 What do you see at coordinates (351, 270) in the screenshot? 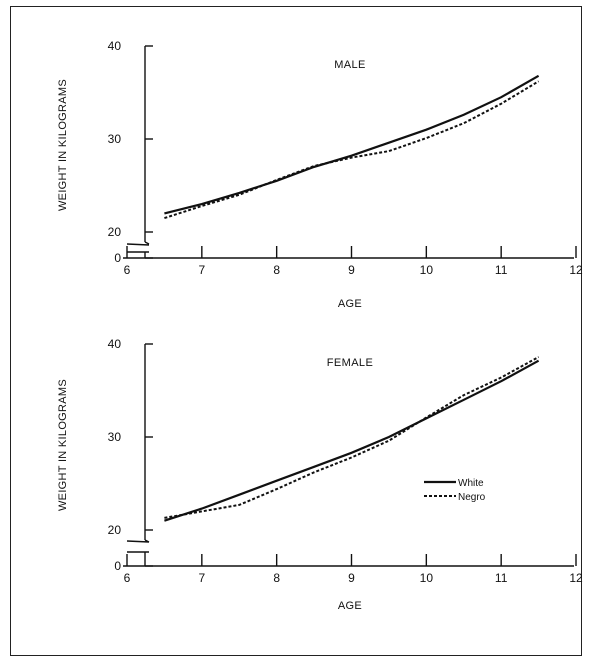
I see `panel-1-x-tick-label: 9` at bounding box center [351, 270].